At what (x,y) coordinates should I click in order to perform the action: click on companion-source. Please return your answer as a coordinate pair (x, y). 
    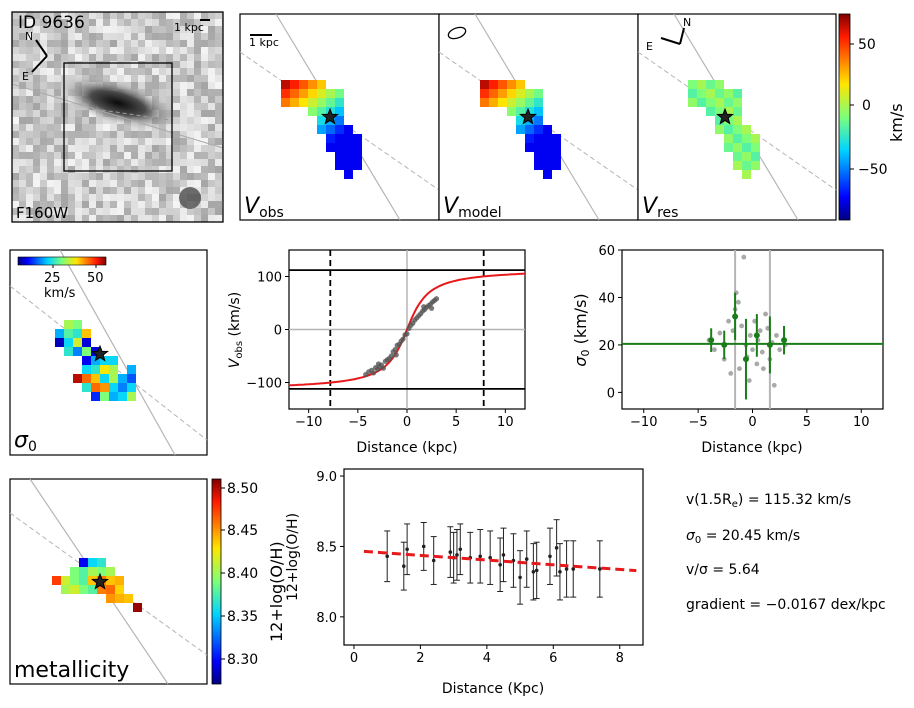
    Looking at the image, I should click on (190, 198).